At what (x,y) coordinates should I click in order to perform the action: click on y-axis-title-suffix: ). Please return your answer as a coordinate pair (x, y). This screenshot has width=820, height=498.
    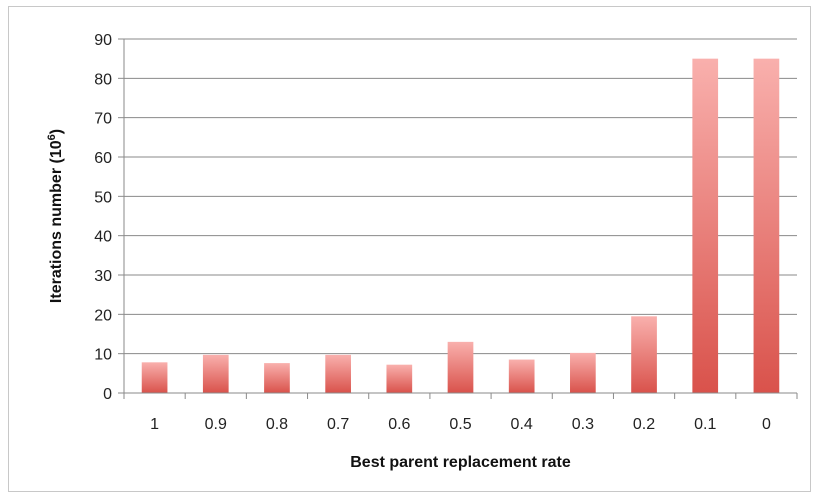
    Looking at the image, I should click on (56, 131).